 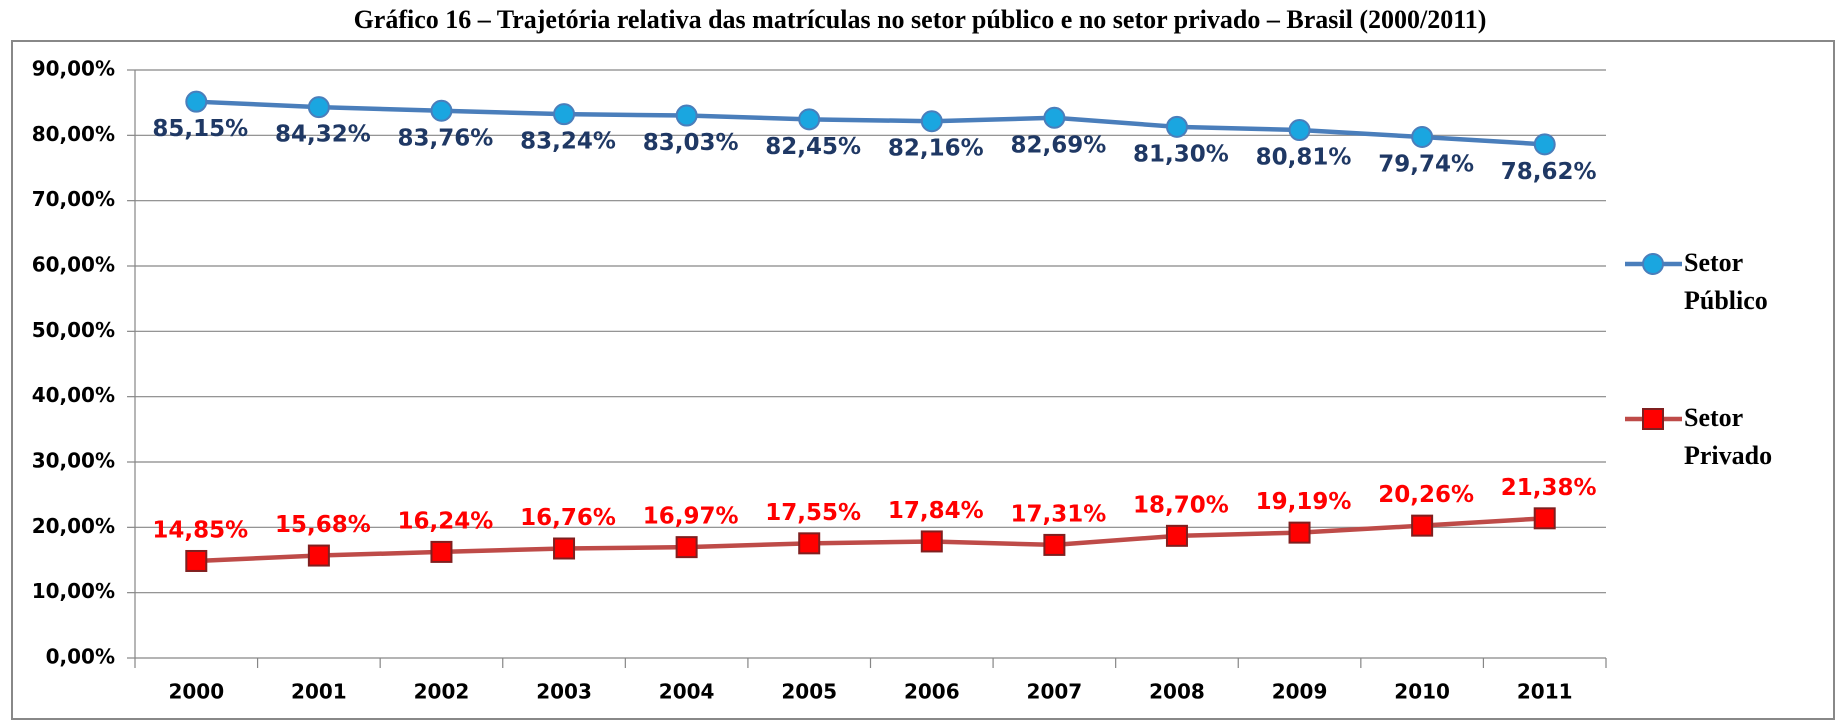 I want to click on data-label: 83,03%, so click(x=691, y=143).